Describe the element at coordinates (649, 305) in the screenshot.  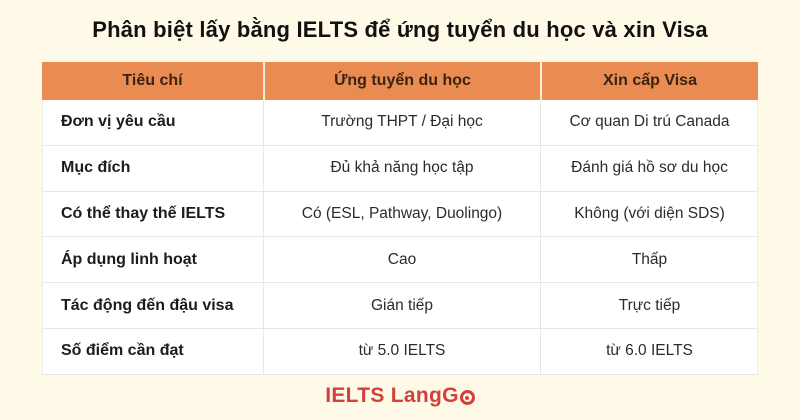
I see `cell-visa-value: Trực tiếp` at that location.